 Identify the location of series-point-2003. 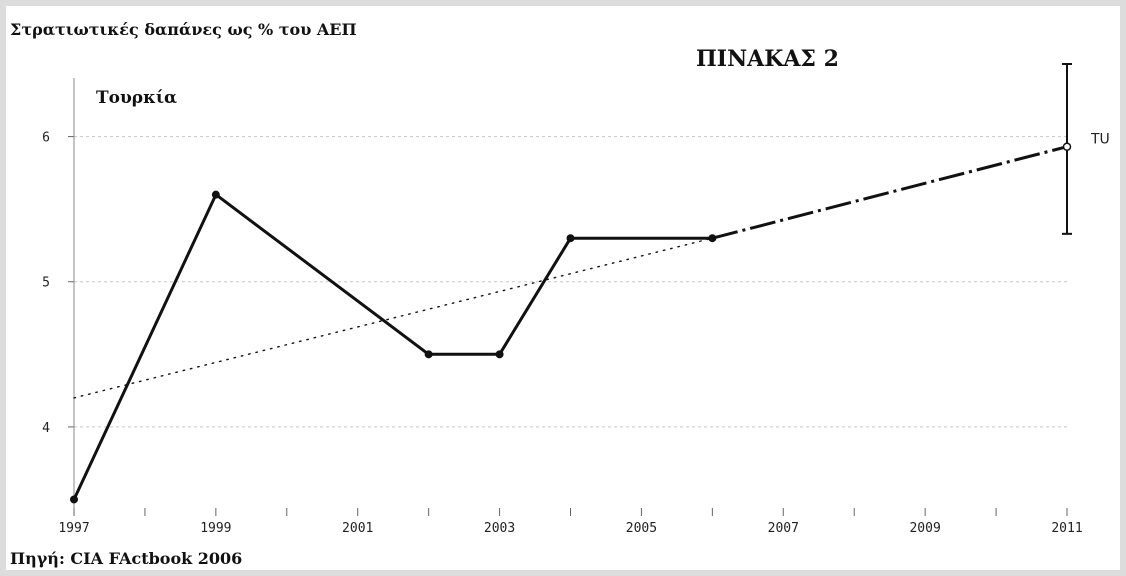
(499, 354).